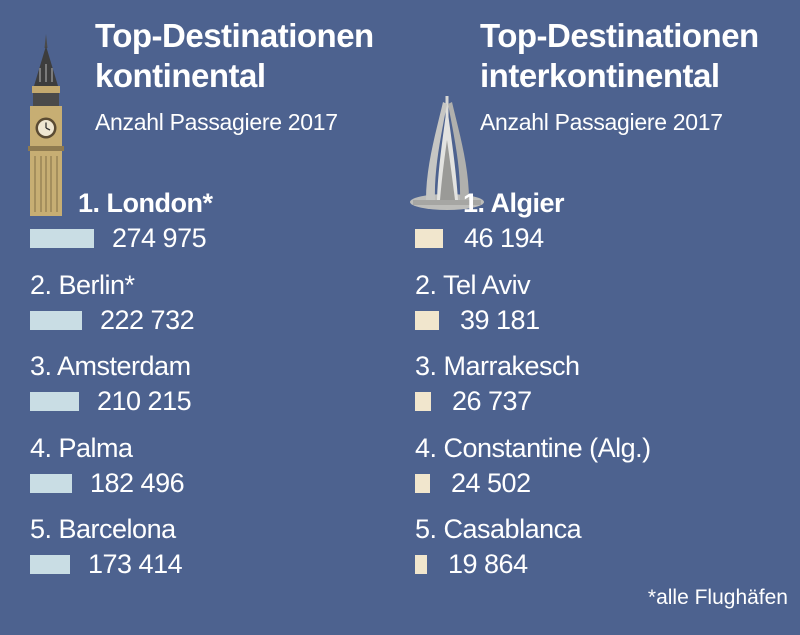  I want to click on big-ben-icon, so click(46, 125).